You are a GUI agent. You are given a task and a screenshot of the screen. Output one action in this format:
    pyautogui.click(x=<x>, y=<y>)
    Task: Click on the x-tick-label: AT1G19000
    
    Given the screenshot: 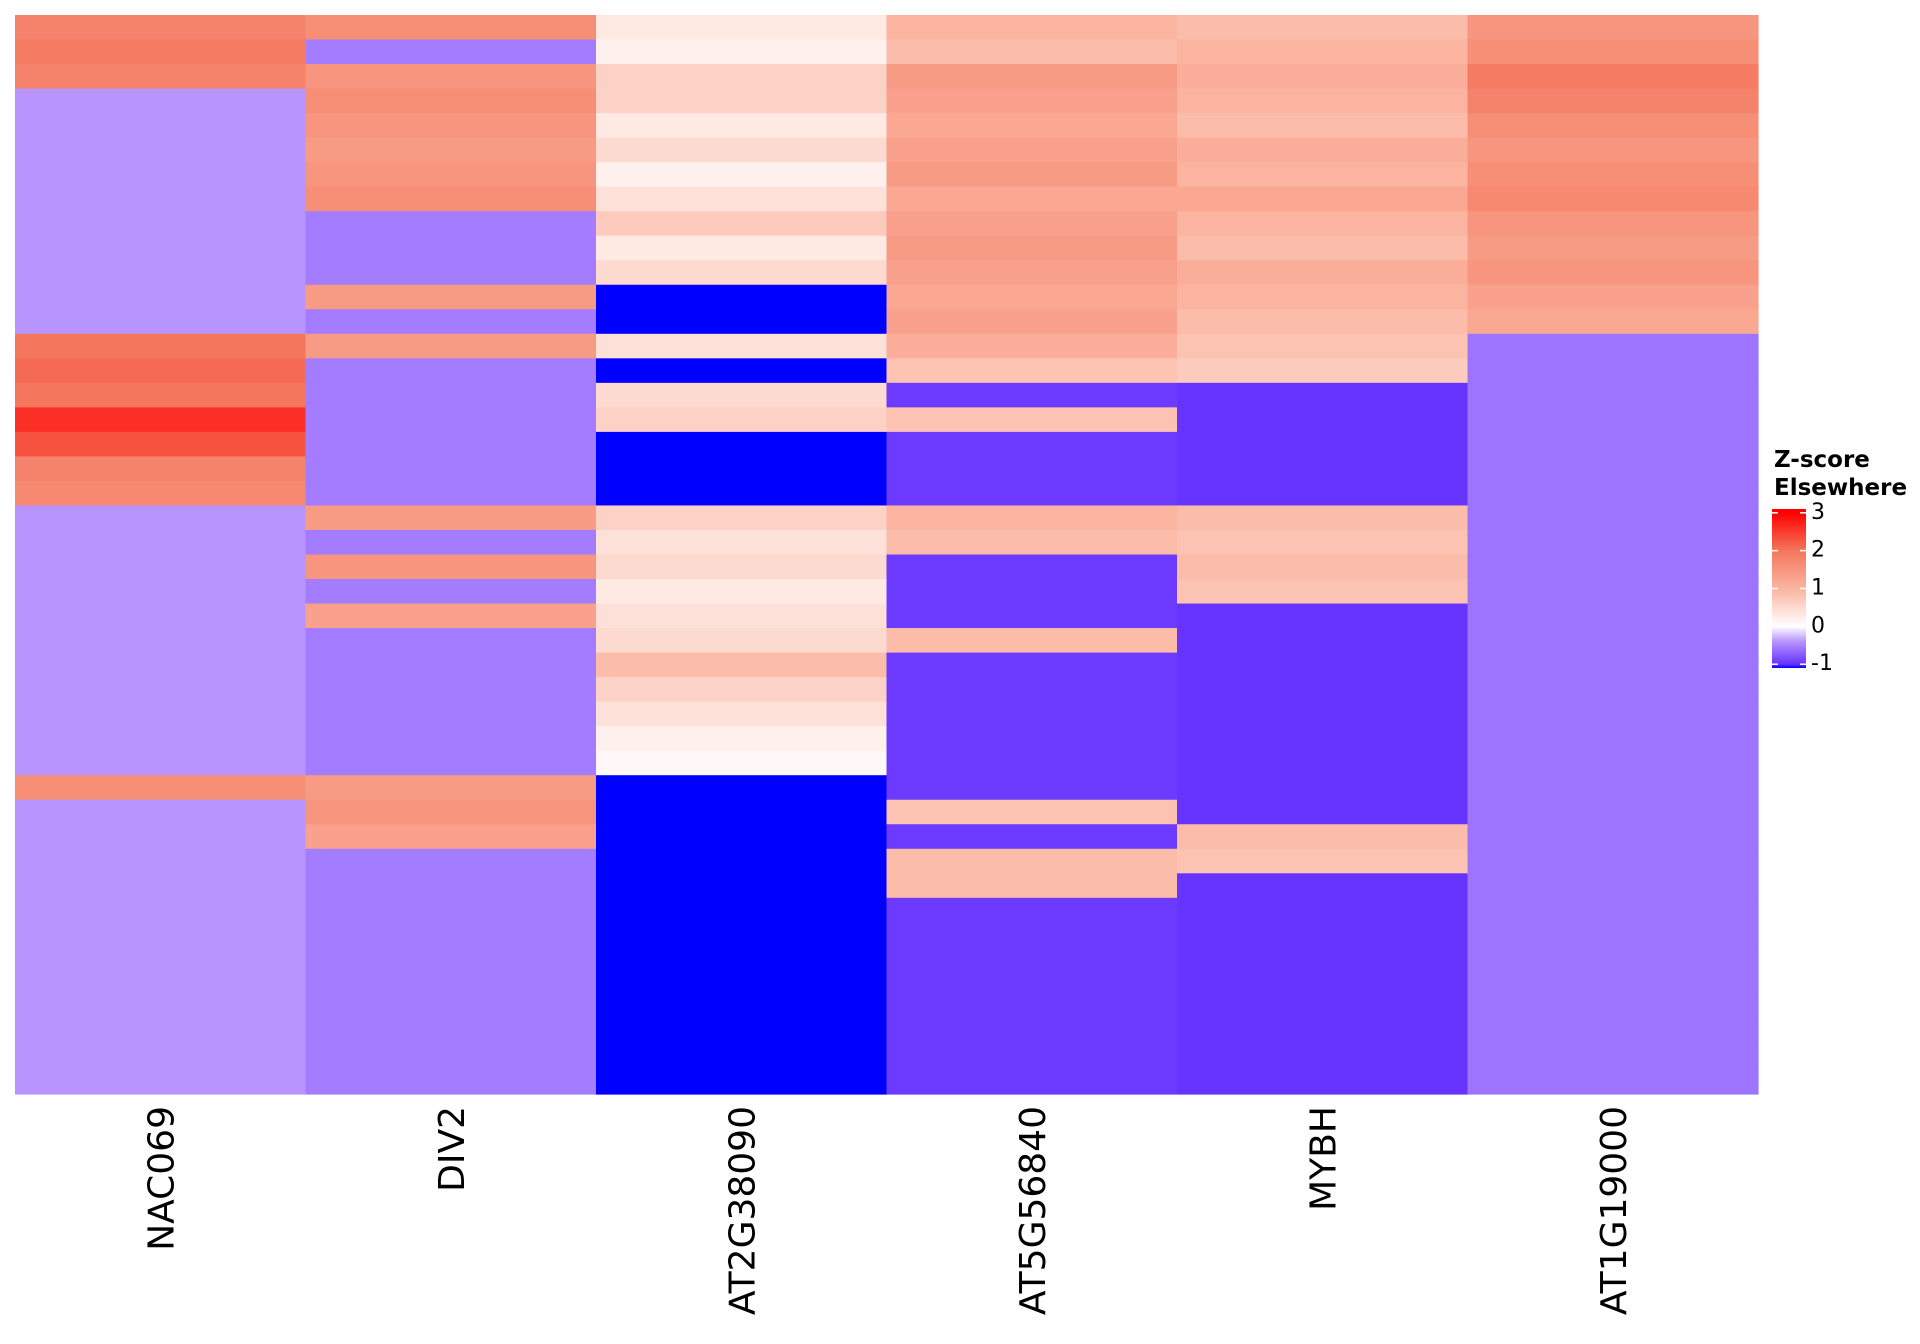 What is the action you would take?
    pyautogui.click(x=1614, y=1210)
    